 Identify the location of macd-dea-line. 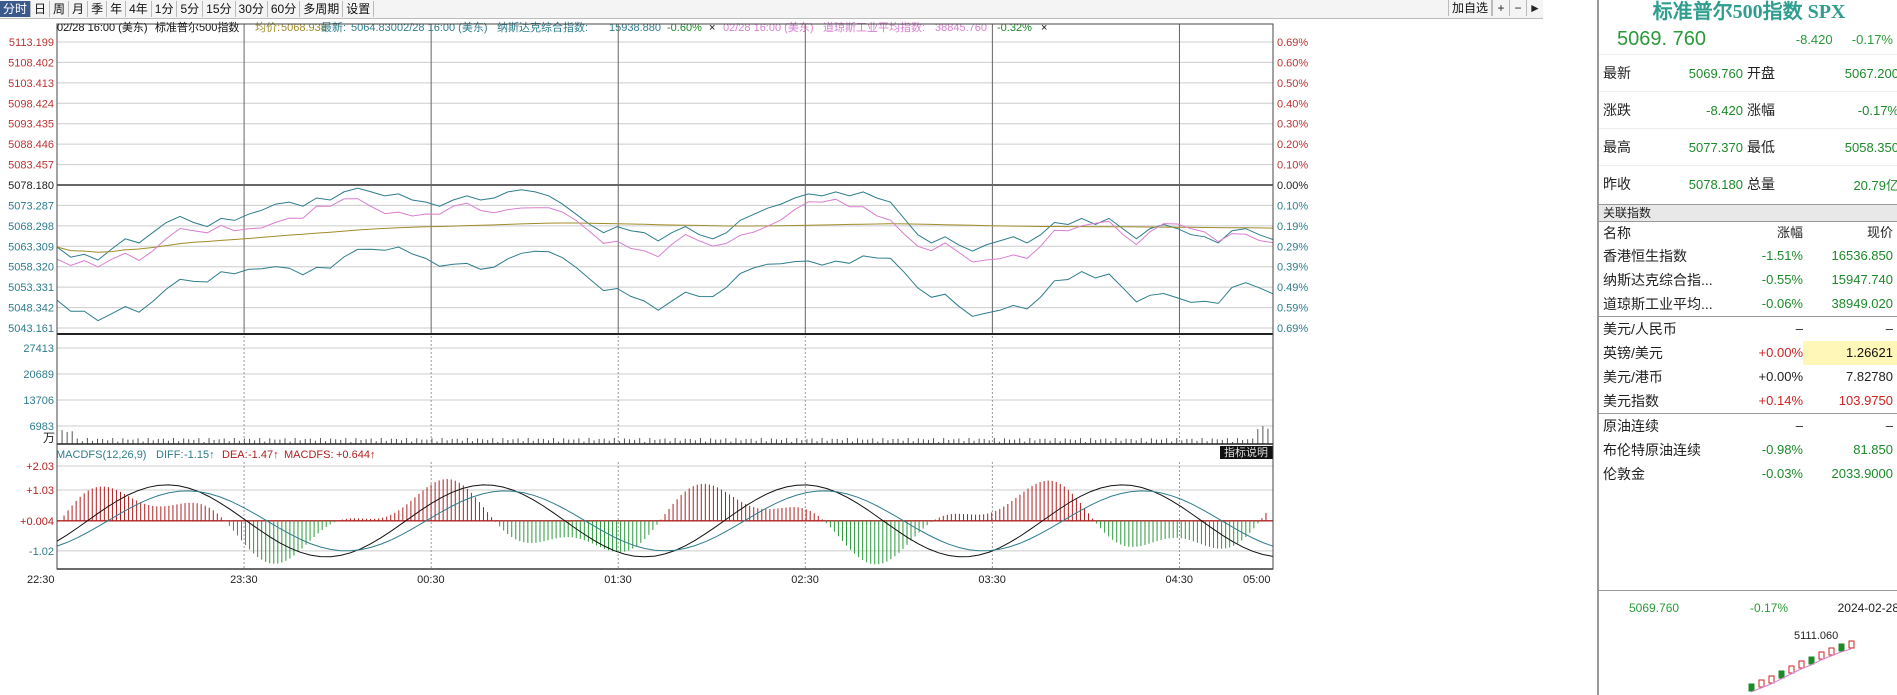
(665, 521).